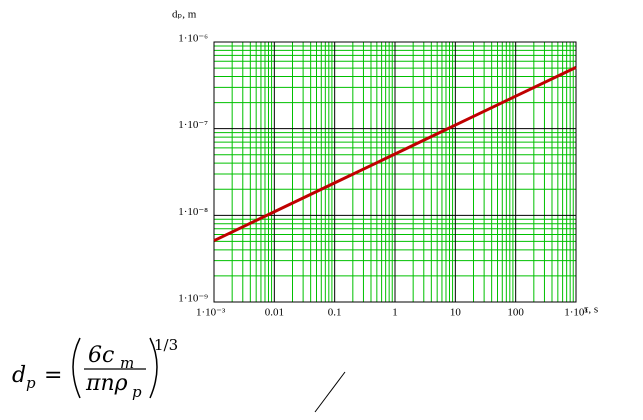 The width and height of the screenshot is (643, 420). I want to click on formula-equals: =, so click(53, 375).